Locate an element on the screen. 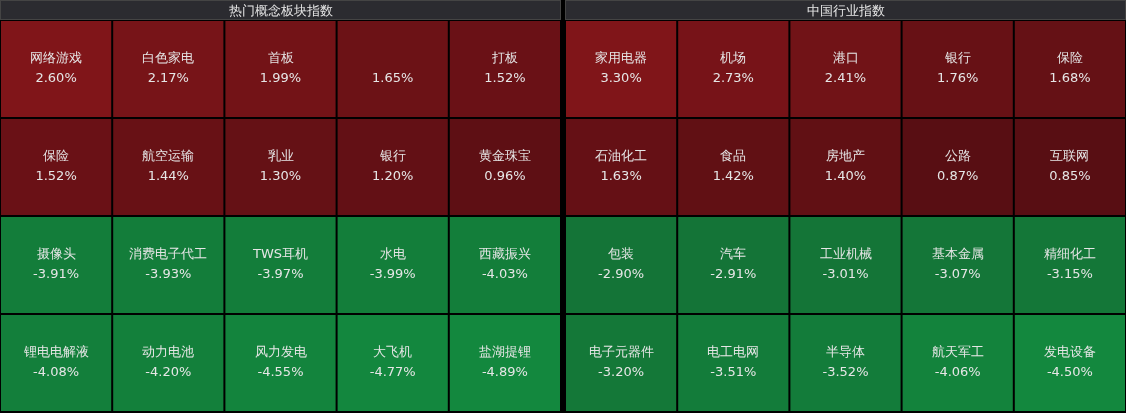 The width and height of the screenshot is (1126, 413). data-label: 1.76% is located at coordinates (958, 78).